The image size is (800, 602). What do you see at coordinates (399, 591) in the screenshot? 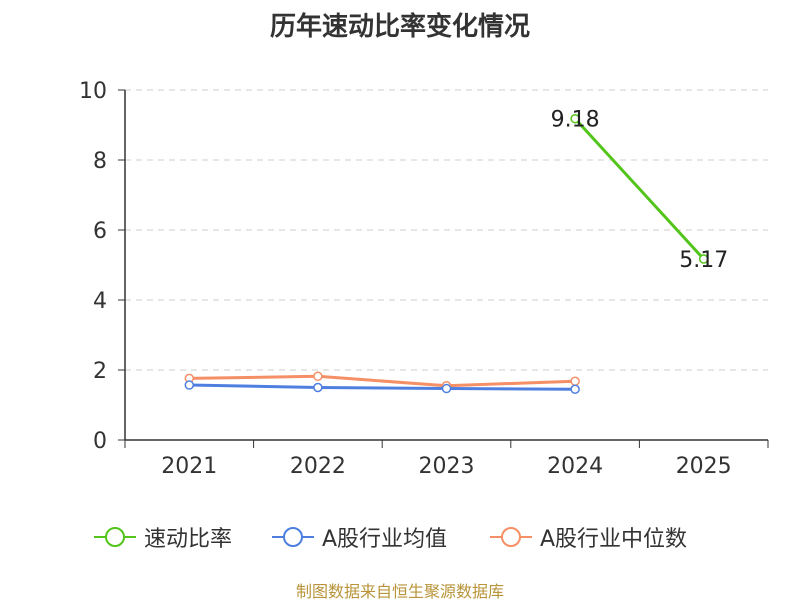
I see `source-note: 制图数据来自恒生聚源数据库` at bounding box center [399, 591].